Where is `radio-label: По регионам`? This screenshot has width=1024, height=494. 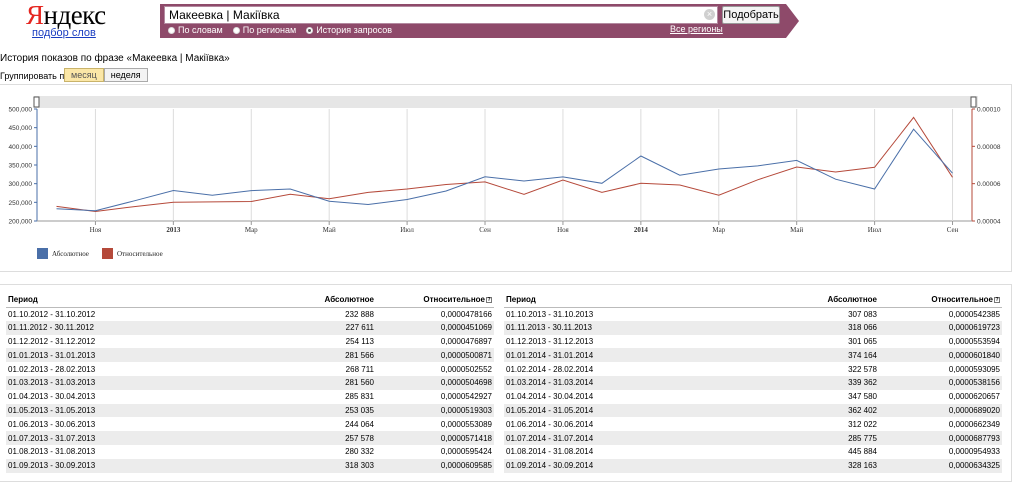
radio-label: По регионам is located at coordinates (269, 30).